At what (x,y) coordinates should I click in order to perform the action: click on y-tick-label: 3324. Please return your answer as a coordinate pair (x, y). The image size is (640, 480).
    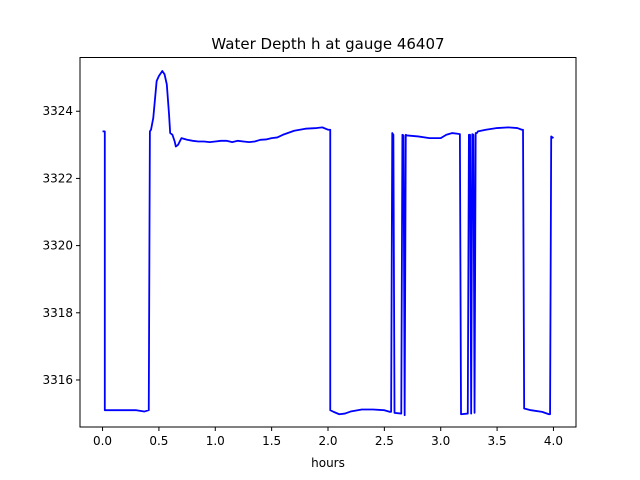
    Looking at the image, I should click on (57, 111).